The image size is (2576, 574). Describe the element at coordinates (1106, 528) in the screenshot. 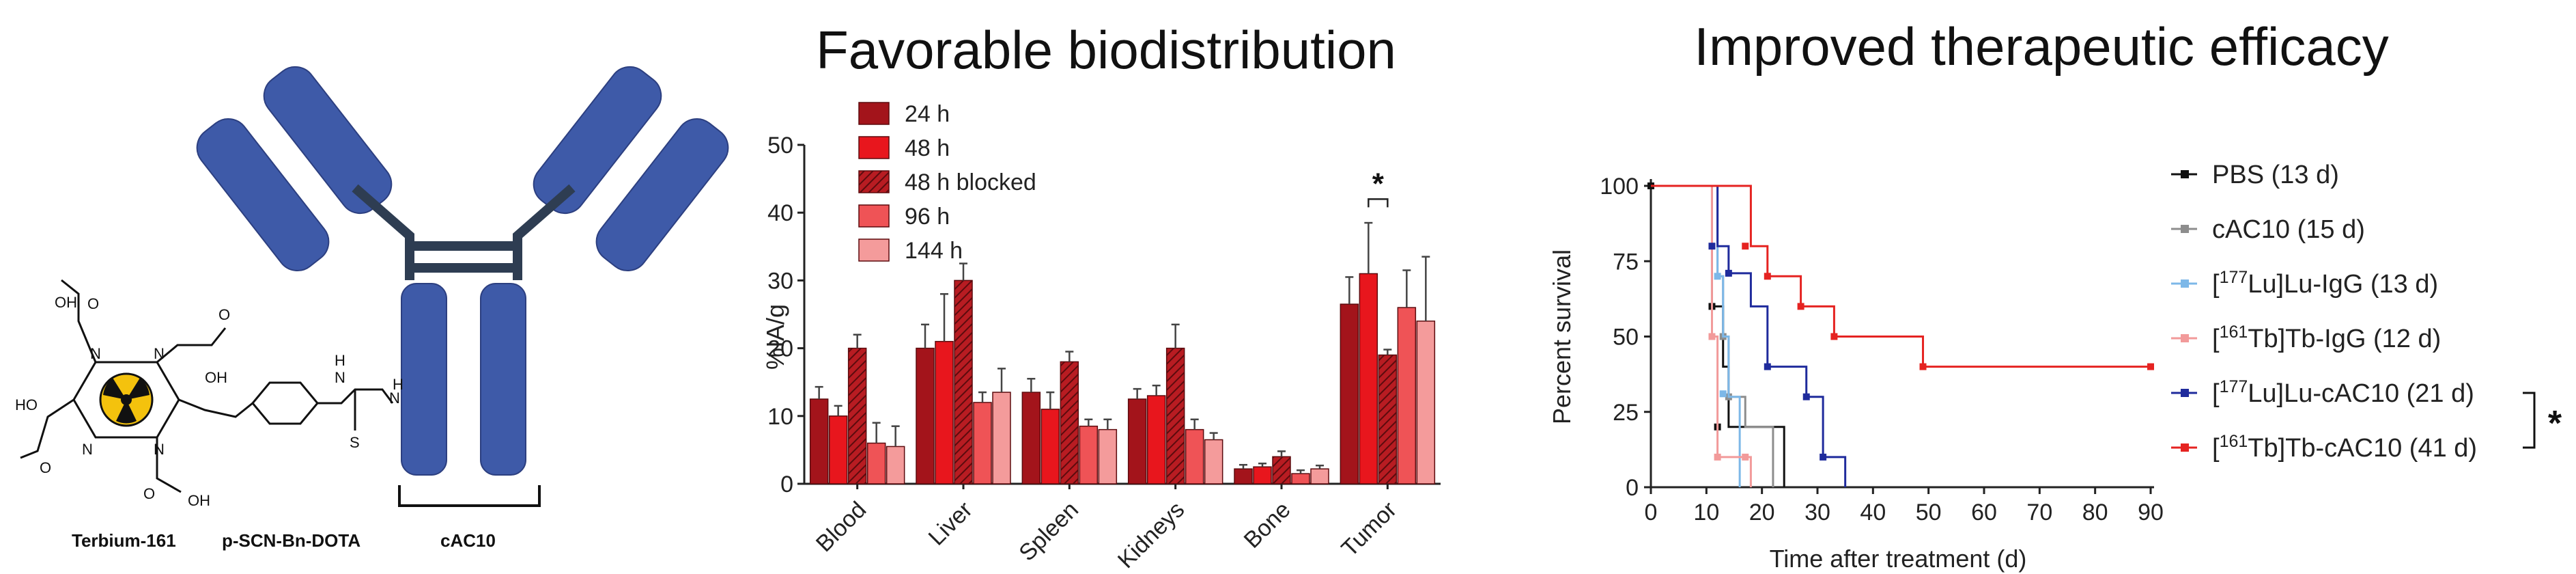

I see `bar-x-tick-labels: Blood Liver Spleen Kidneys Bone Tumor` at that location.